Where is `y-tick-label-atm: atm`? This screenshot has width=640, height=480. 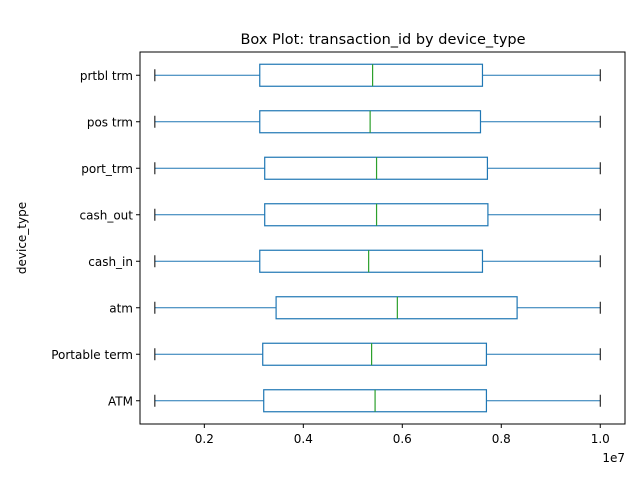 y-tick-label-atm: atm is located at coordinates (121, 308).